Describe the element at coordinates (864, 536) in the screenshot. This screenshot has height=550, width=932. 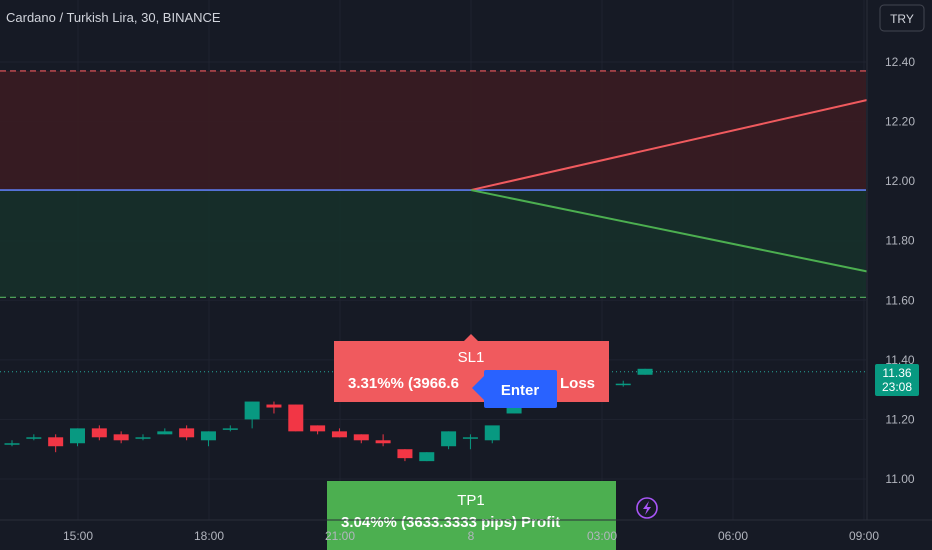
I see `time-tick-label: 09:00` at that location.